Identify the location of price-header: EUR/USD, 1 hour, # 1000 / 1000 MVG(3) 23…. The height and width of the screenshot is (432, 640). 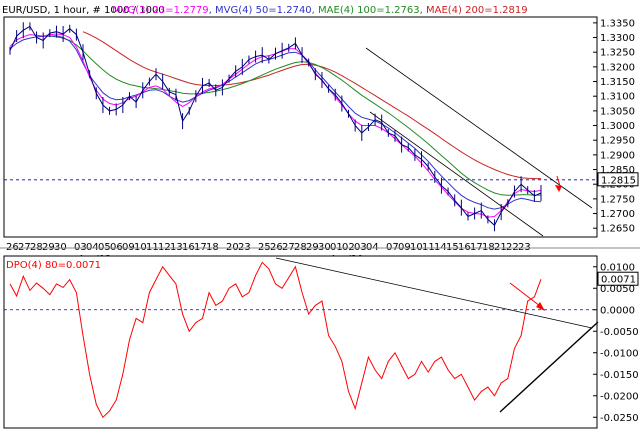
(265, 10).